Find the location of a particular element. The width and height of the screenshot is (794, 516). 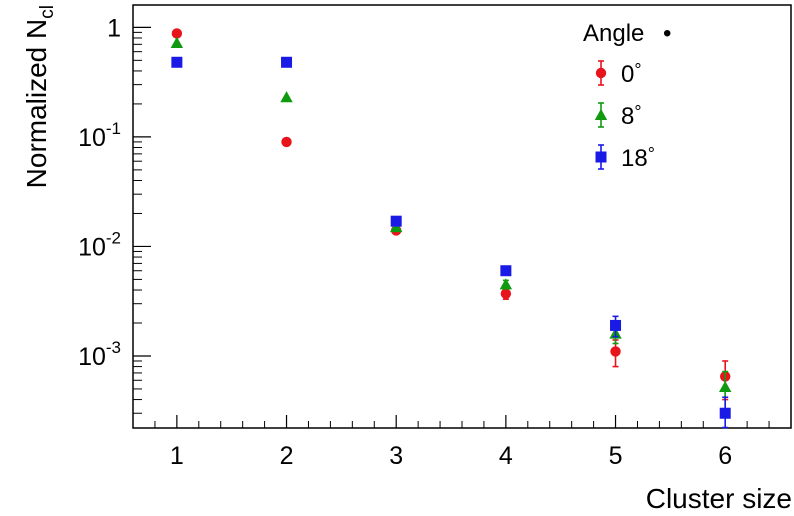

x-axis-title: Cluster size is located at coordinates (719, 498).